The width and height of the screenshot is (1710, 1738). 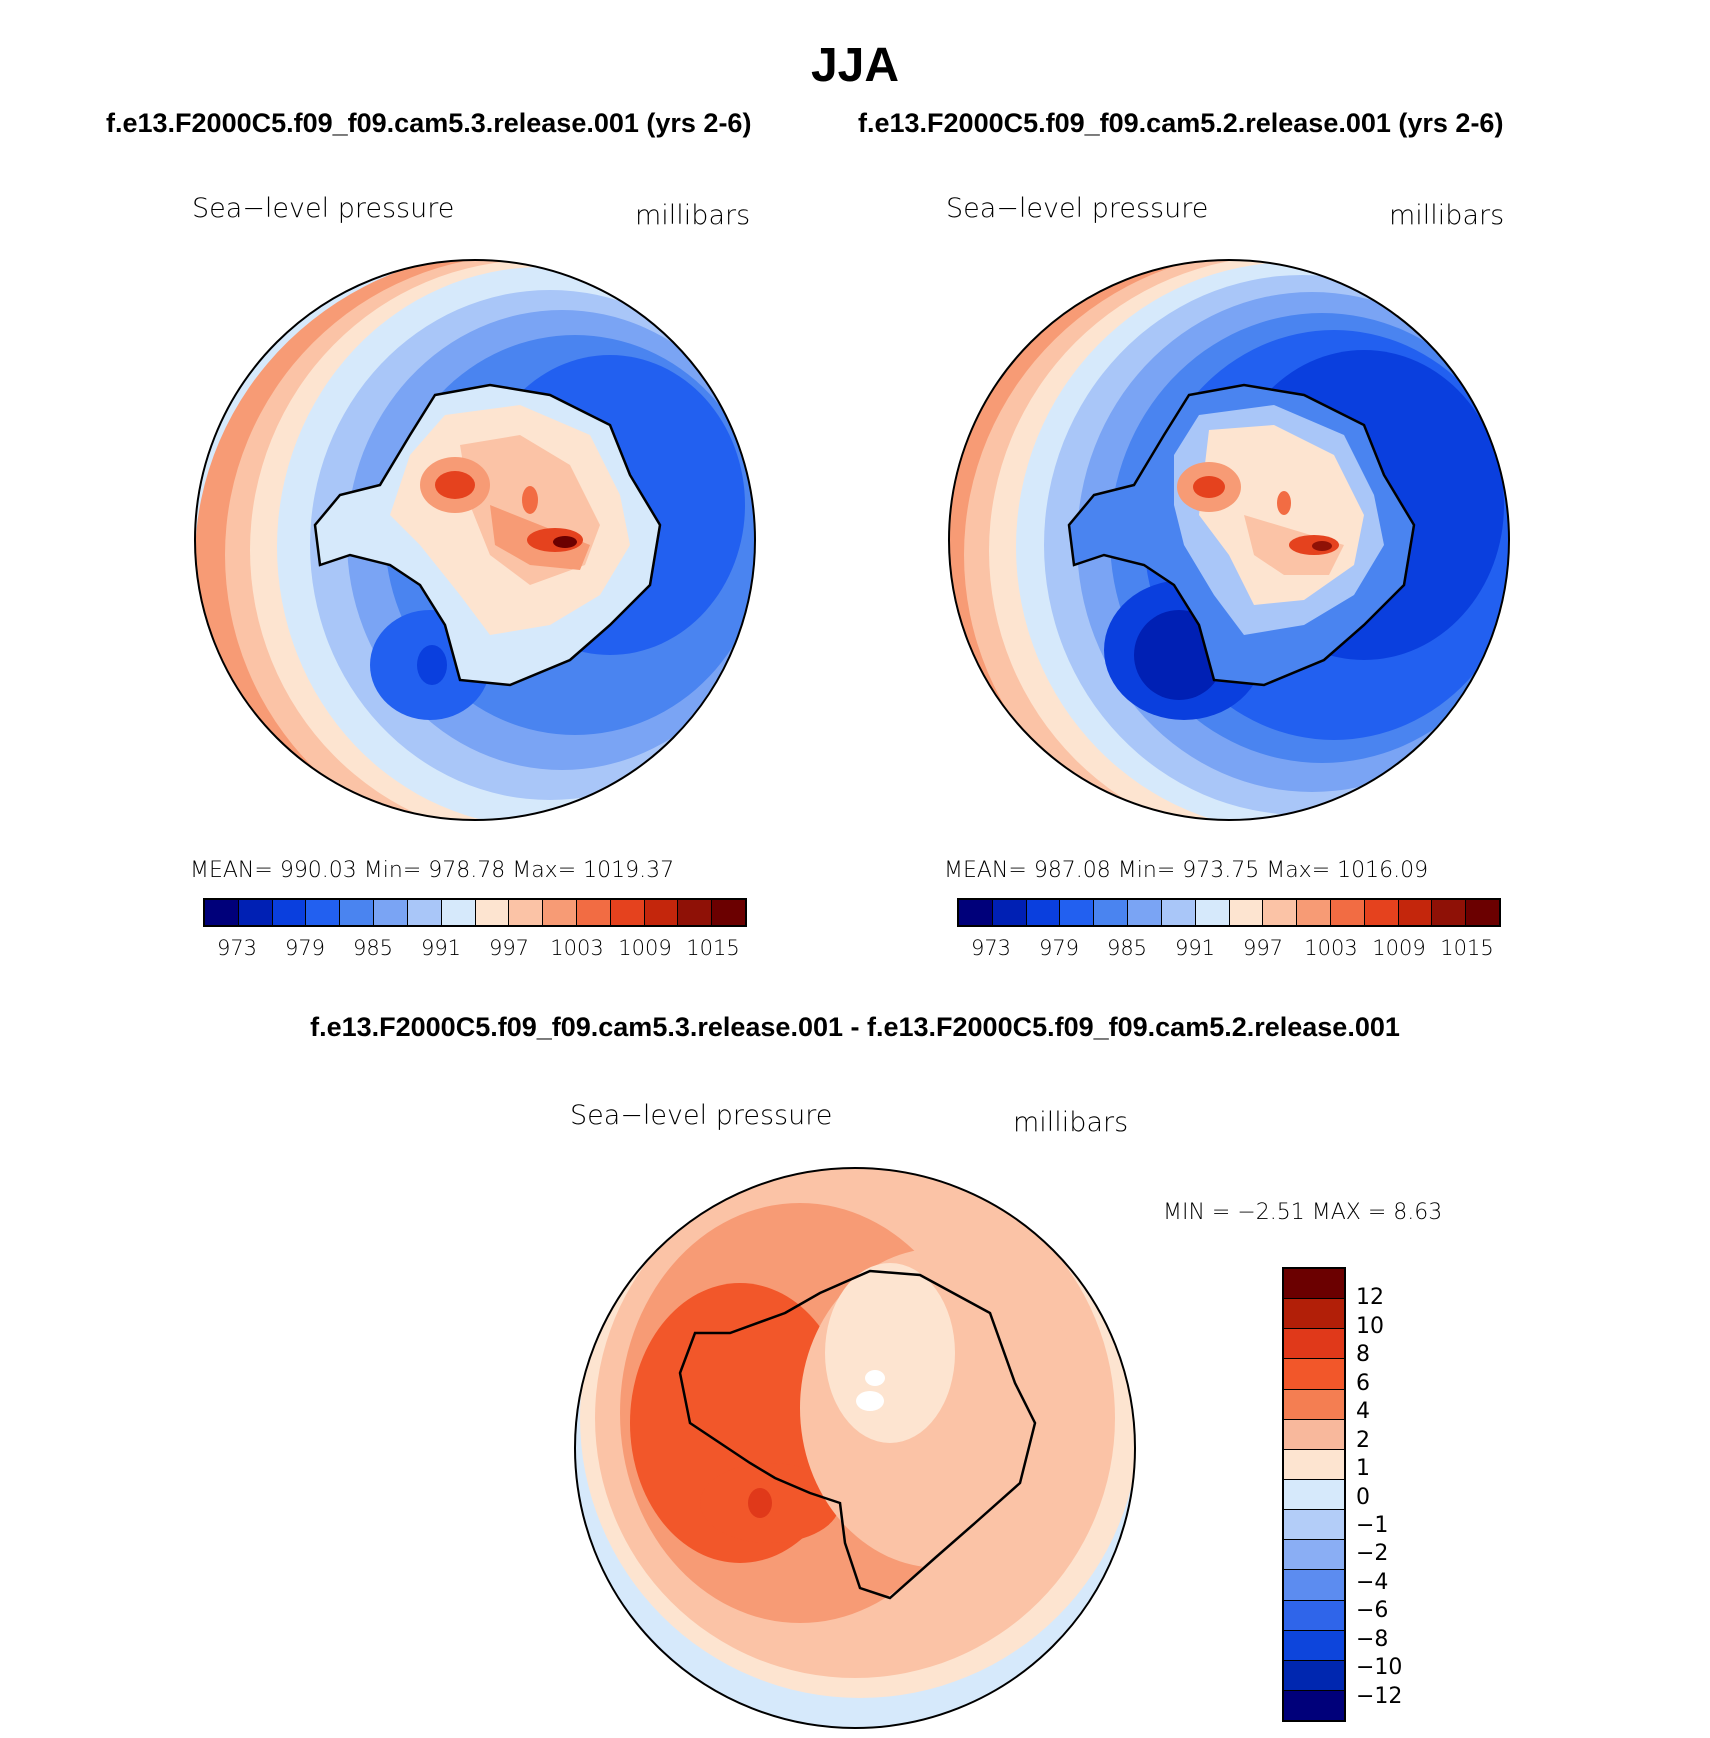 What do you see at coordinates (1363, 1497) in the screenshot?
I see `colorbar-tick-label: 0` at bounding box center [1363, 1497].